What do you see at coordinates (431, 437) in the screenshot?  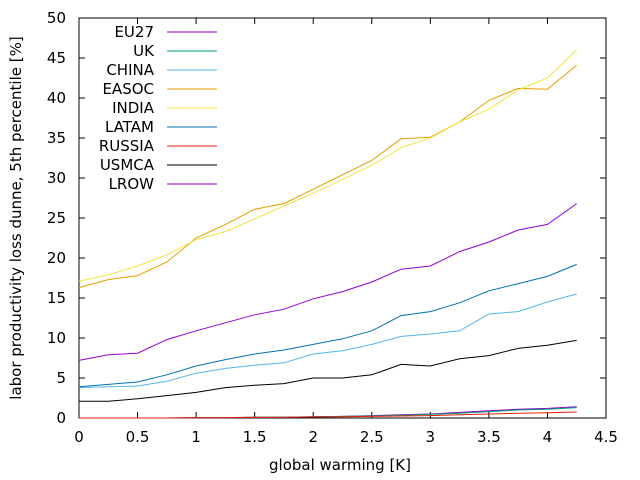 I see `x-tick-label: 3` at bounding box center [431, 437].